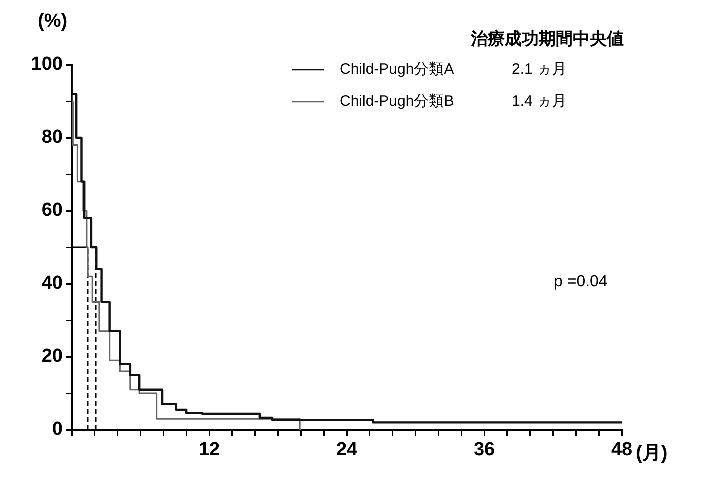 The image size is (704, 491). Describe the element at coordinates (52, 137) in the screenshot. I see `y-tick-label: 80` at that location.